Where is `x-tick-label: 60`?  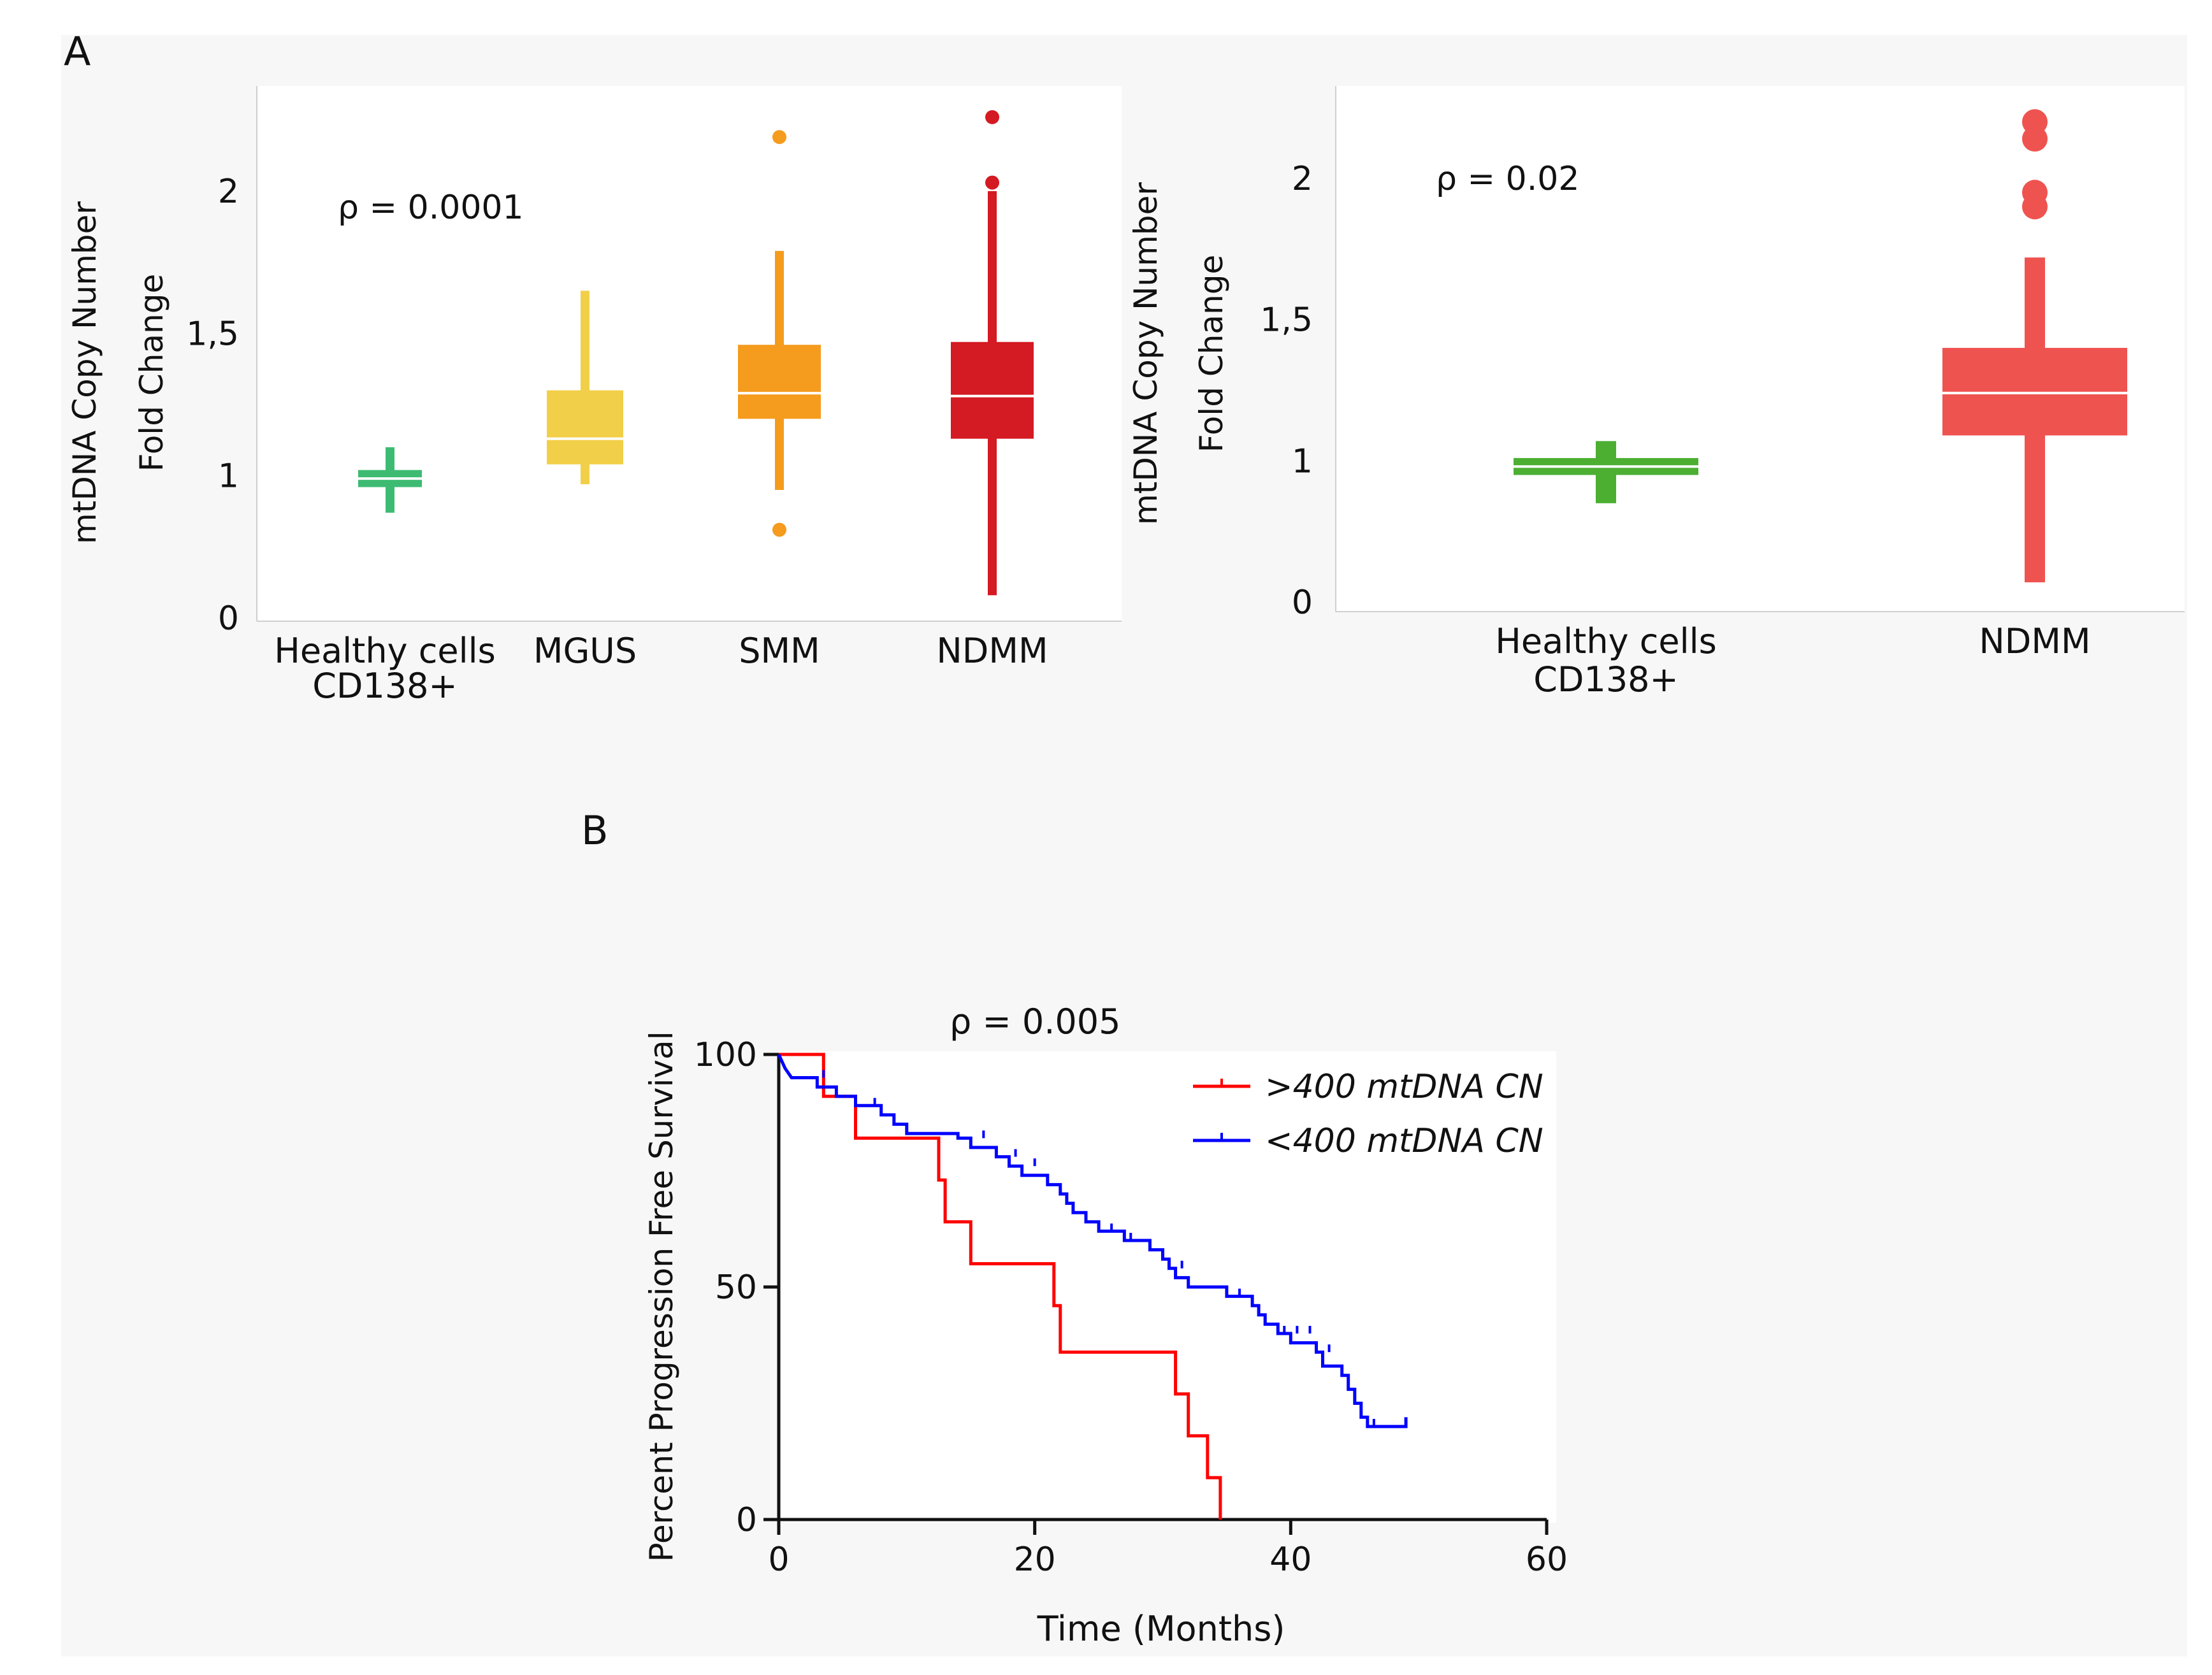 x-tick-label: 60 is located at coordinates (1547, 1560).